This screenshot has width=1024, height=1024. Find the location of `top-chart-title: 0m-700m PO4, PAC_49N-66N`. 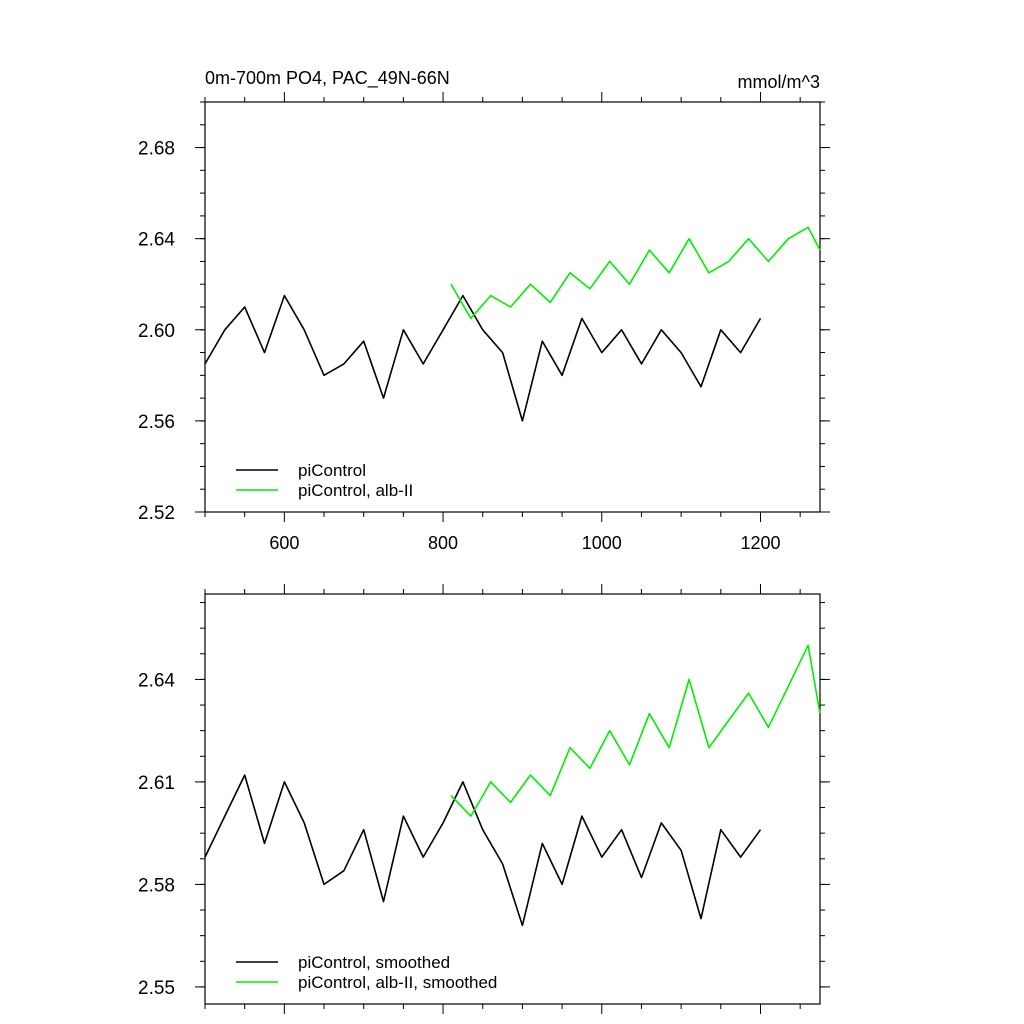

top-chart-title: 0m-700m PO4, PAC_49N-66N is located at coordinates (327, 78).